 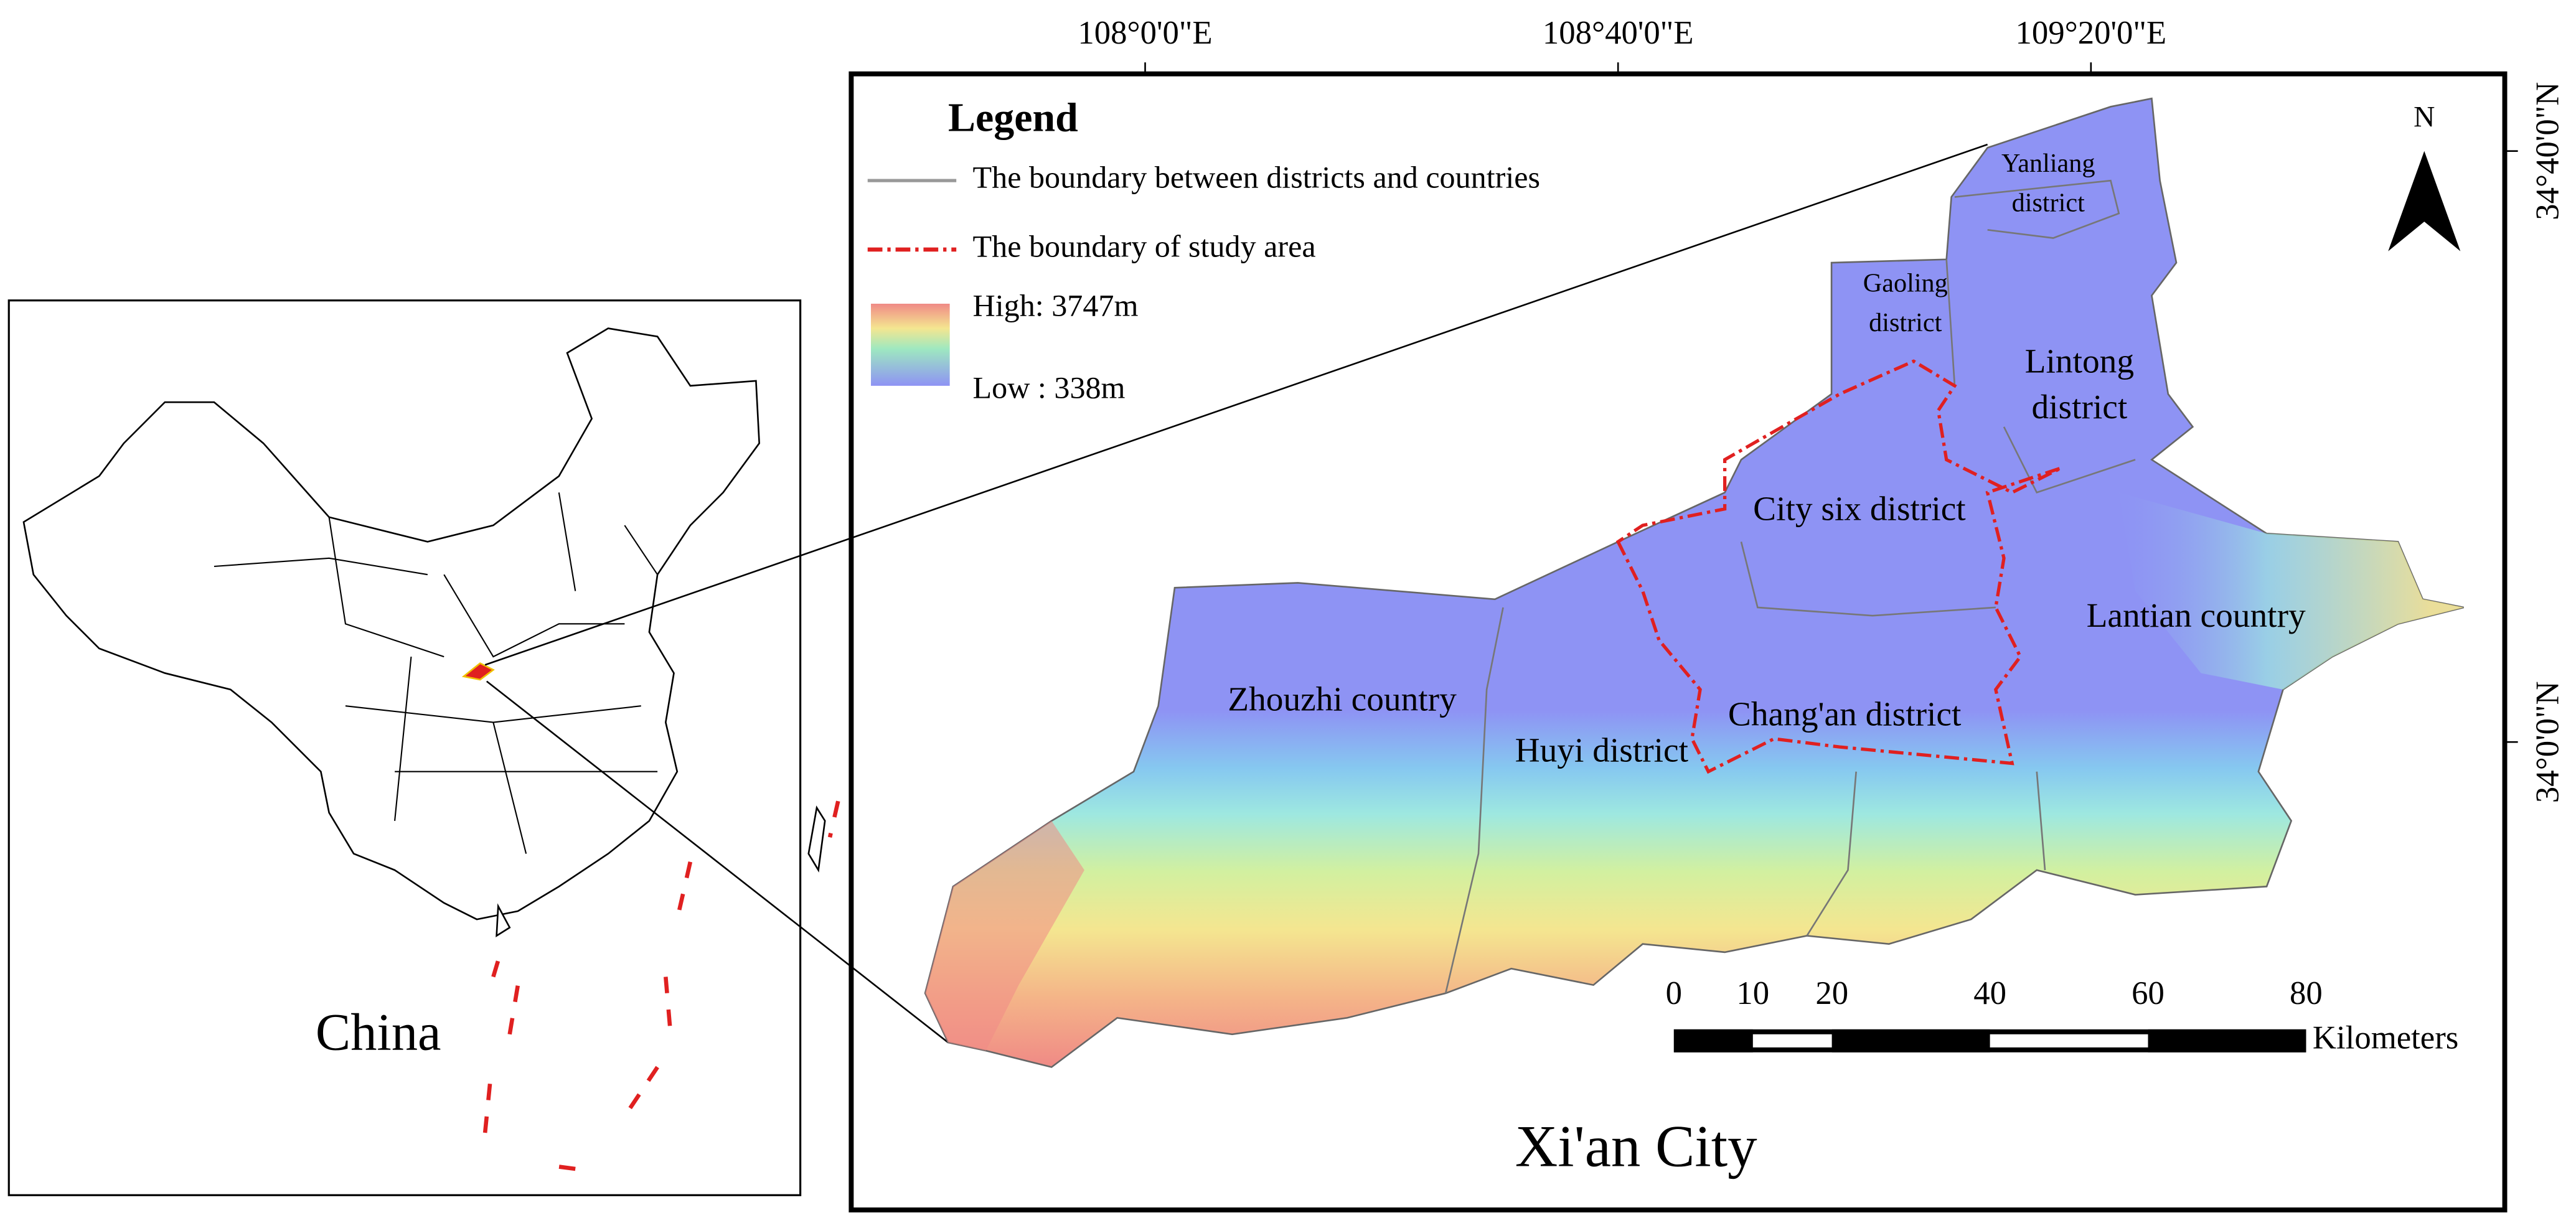 I want to click on district-label: Lantian country, so click(x=2196, y=615).